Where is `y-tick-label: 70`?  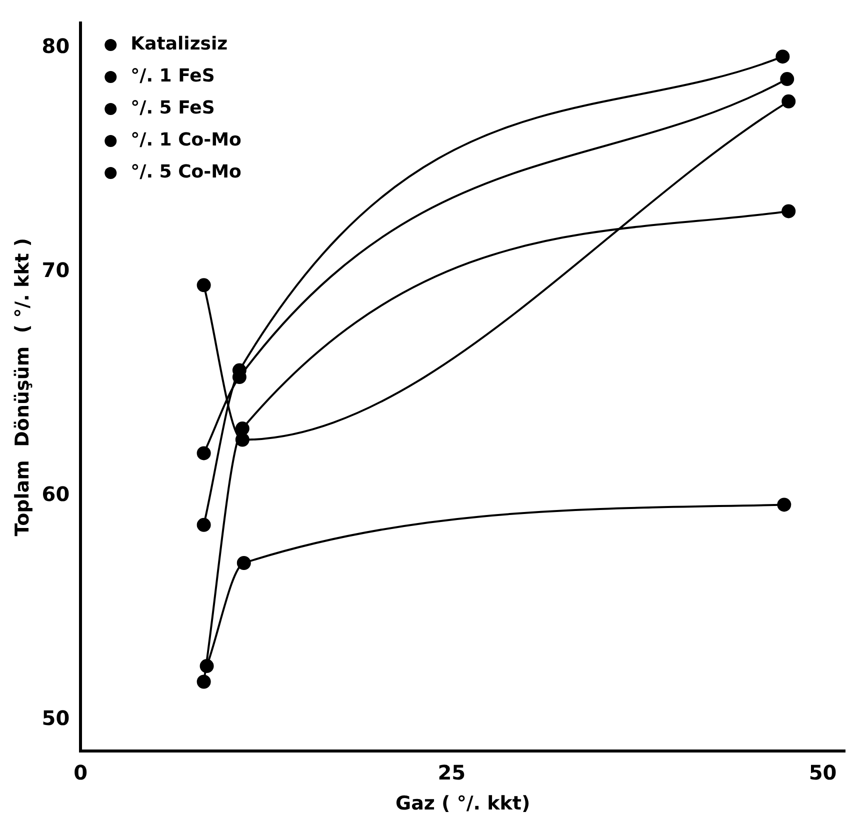
y-tick-label: 70 is located at coordinates (56, 270).